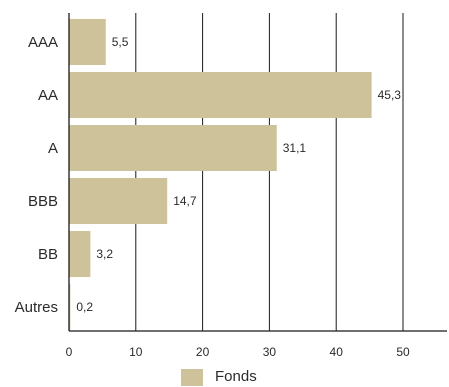 This screenshot has width=449, height=387. I want to click on legend-swatch, so click(192, 377).